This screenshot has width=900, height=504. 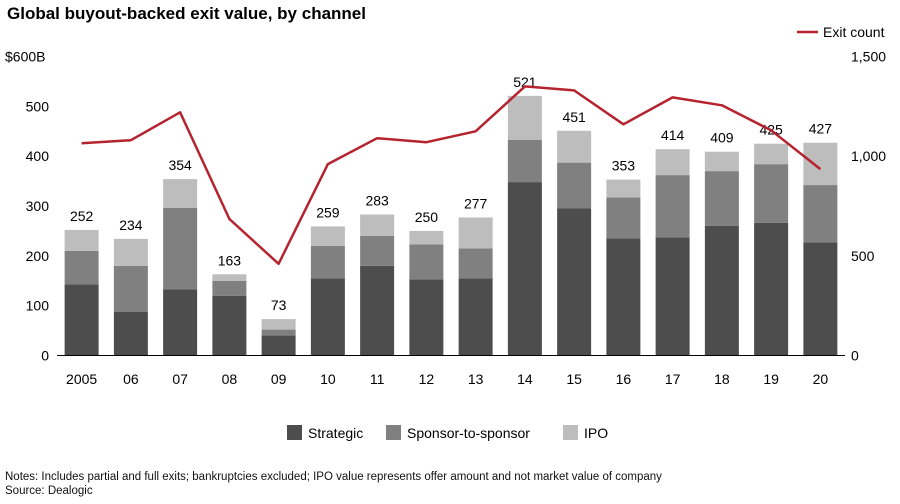 I want to click on bar-total-label: 73, so click(x=279, y=305).